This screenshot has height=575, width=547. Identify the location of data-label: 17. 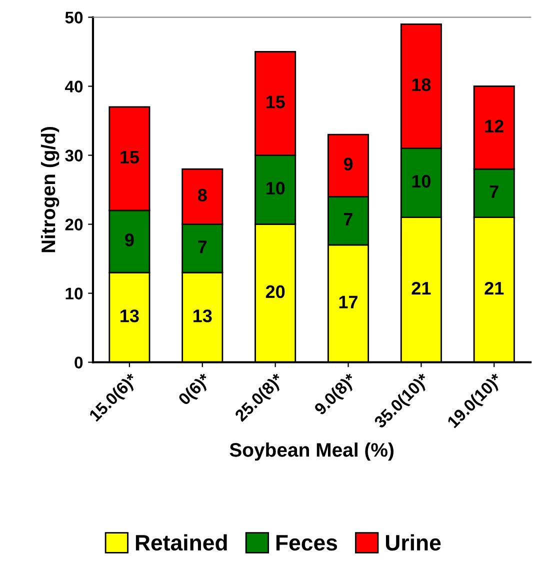
(348, 302).